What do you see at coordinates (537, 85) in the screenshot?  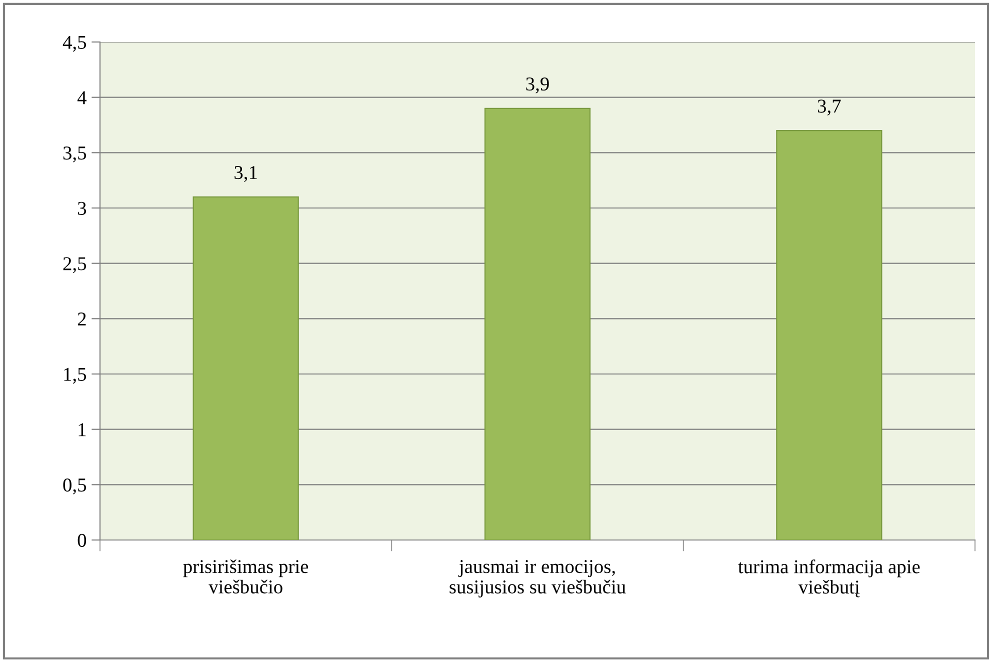 I see `data-label: 3,9` at bounding box center [537, 85].